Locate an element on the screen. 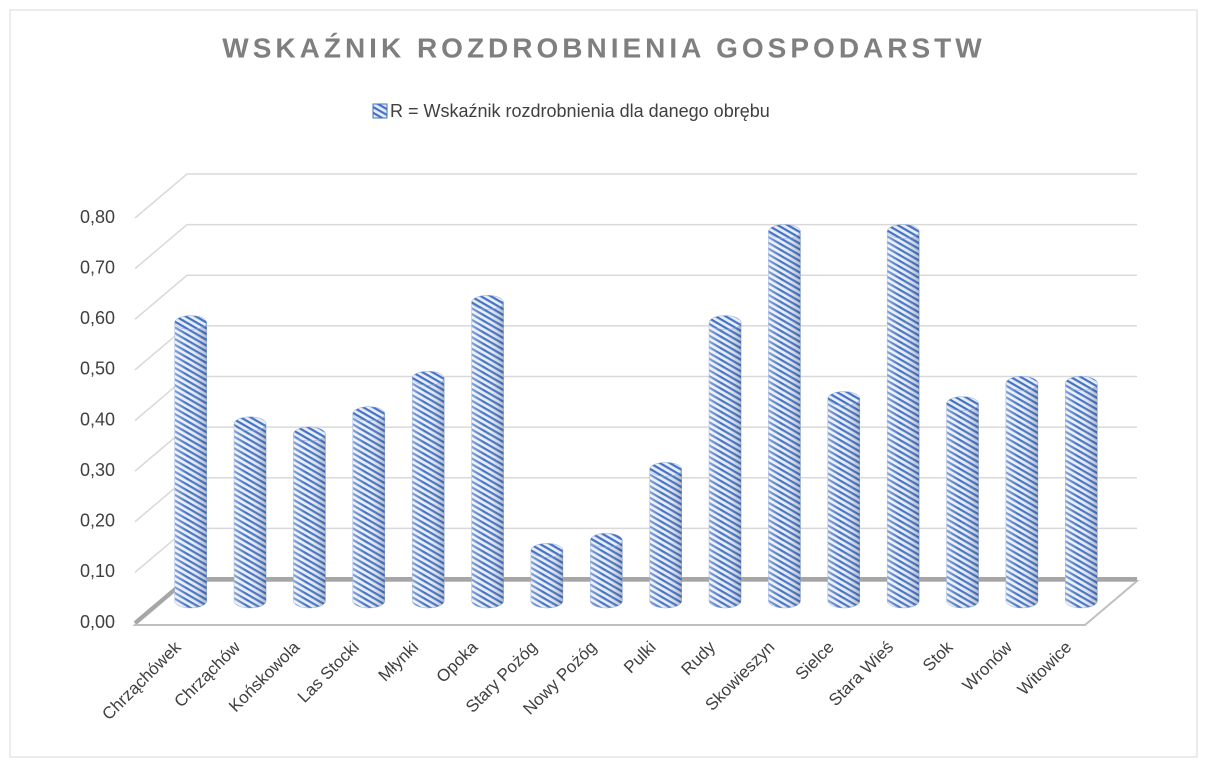 This screenshot has width=1207, height=772. y-tick-label: 0,80 is located at coordinates (97, 217).